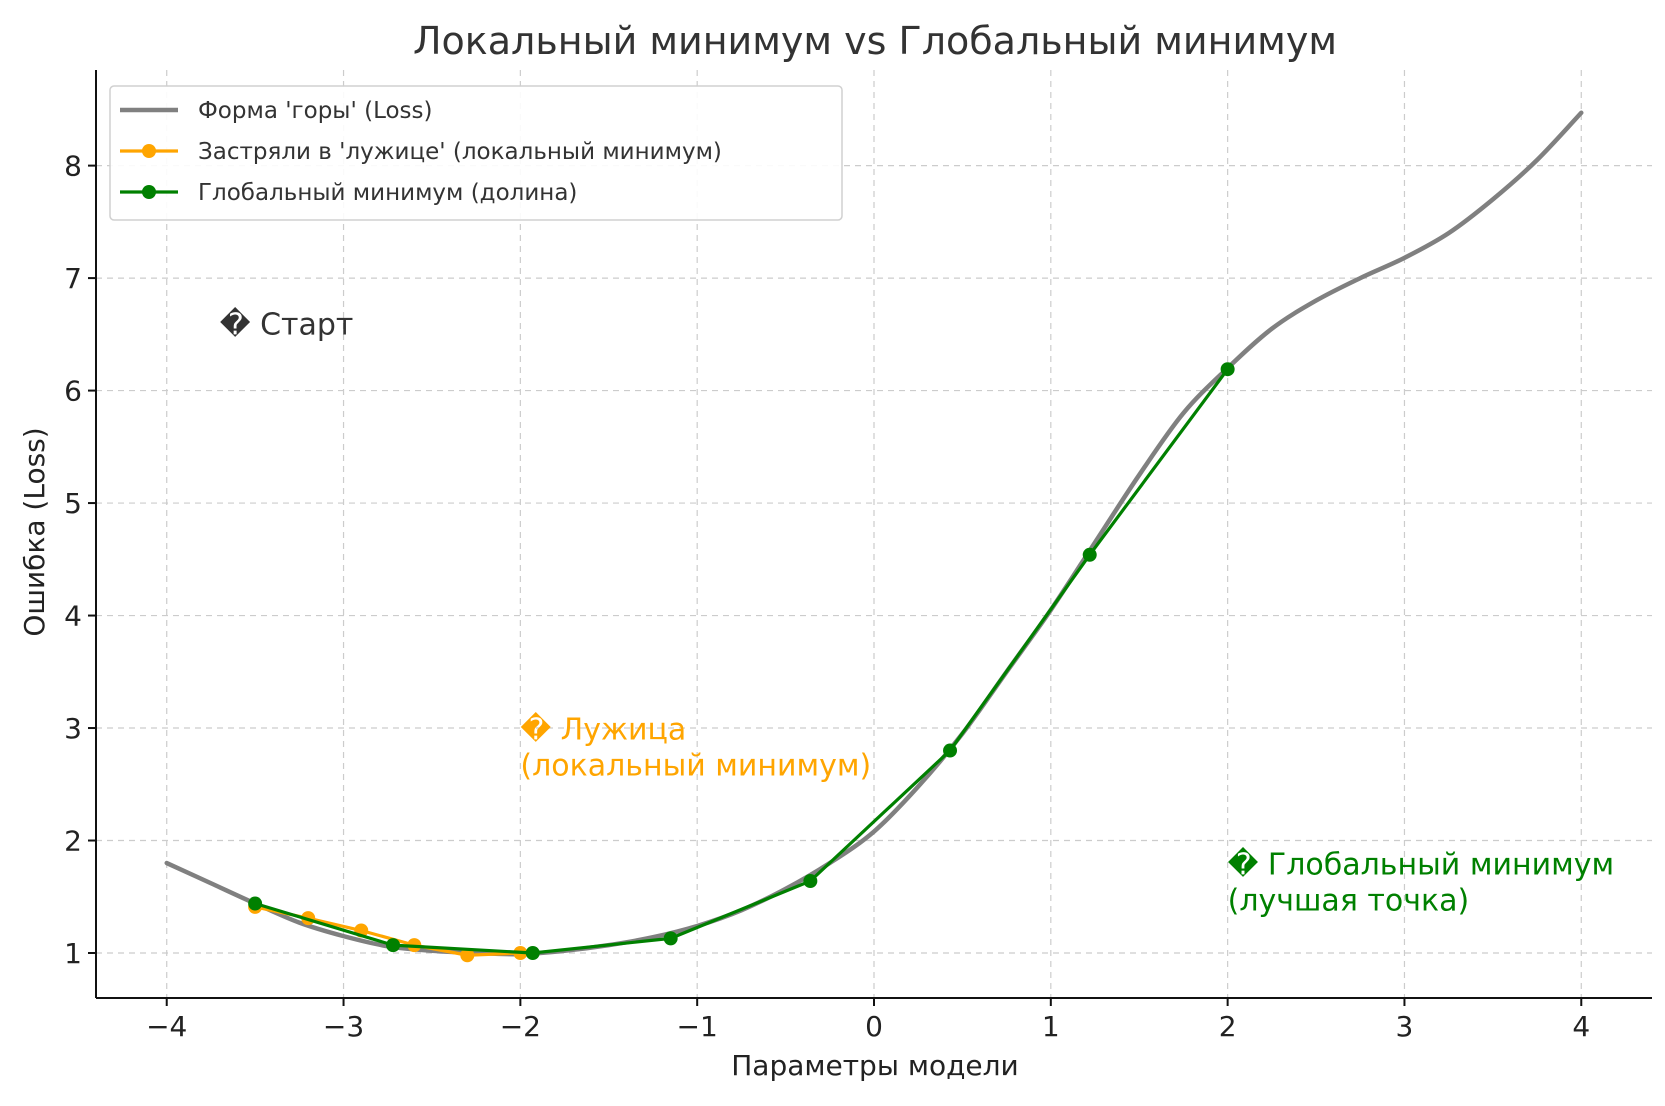 The height and width of the screenshot is (1106, 1665). What do you see at coordinates (387, 193) in the screenshot?
I see `legend-label-global-minimum: Глобальный минимум (долина)` at bounding box center [387, 193].